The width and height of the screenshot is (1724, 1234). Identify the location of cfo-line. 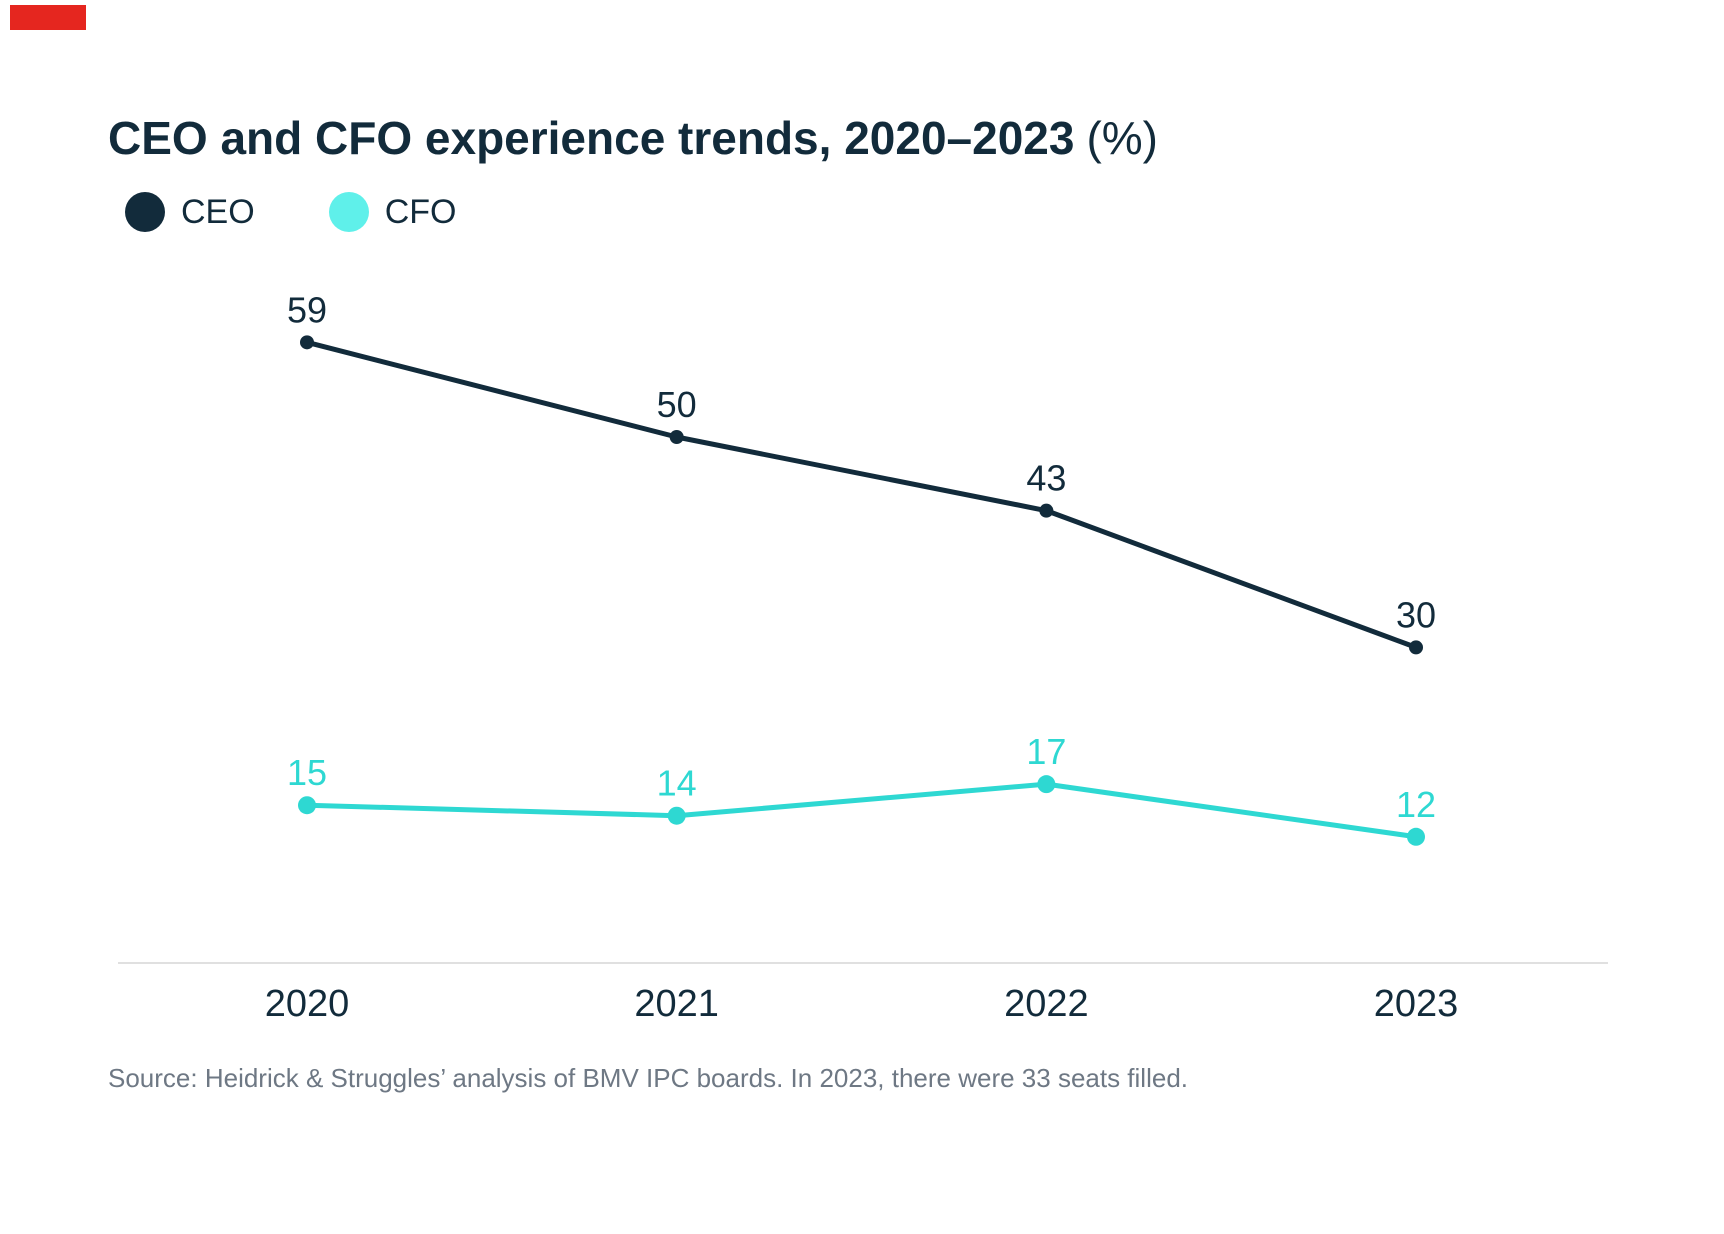
(861, 810).